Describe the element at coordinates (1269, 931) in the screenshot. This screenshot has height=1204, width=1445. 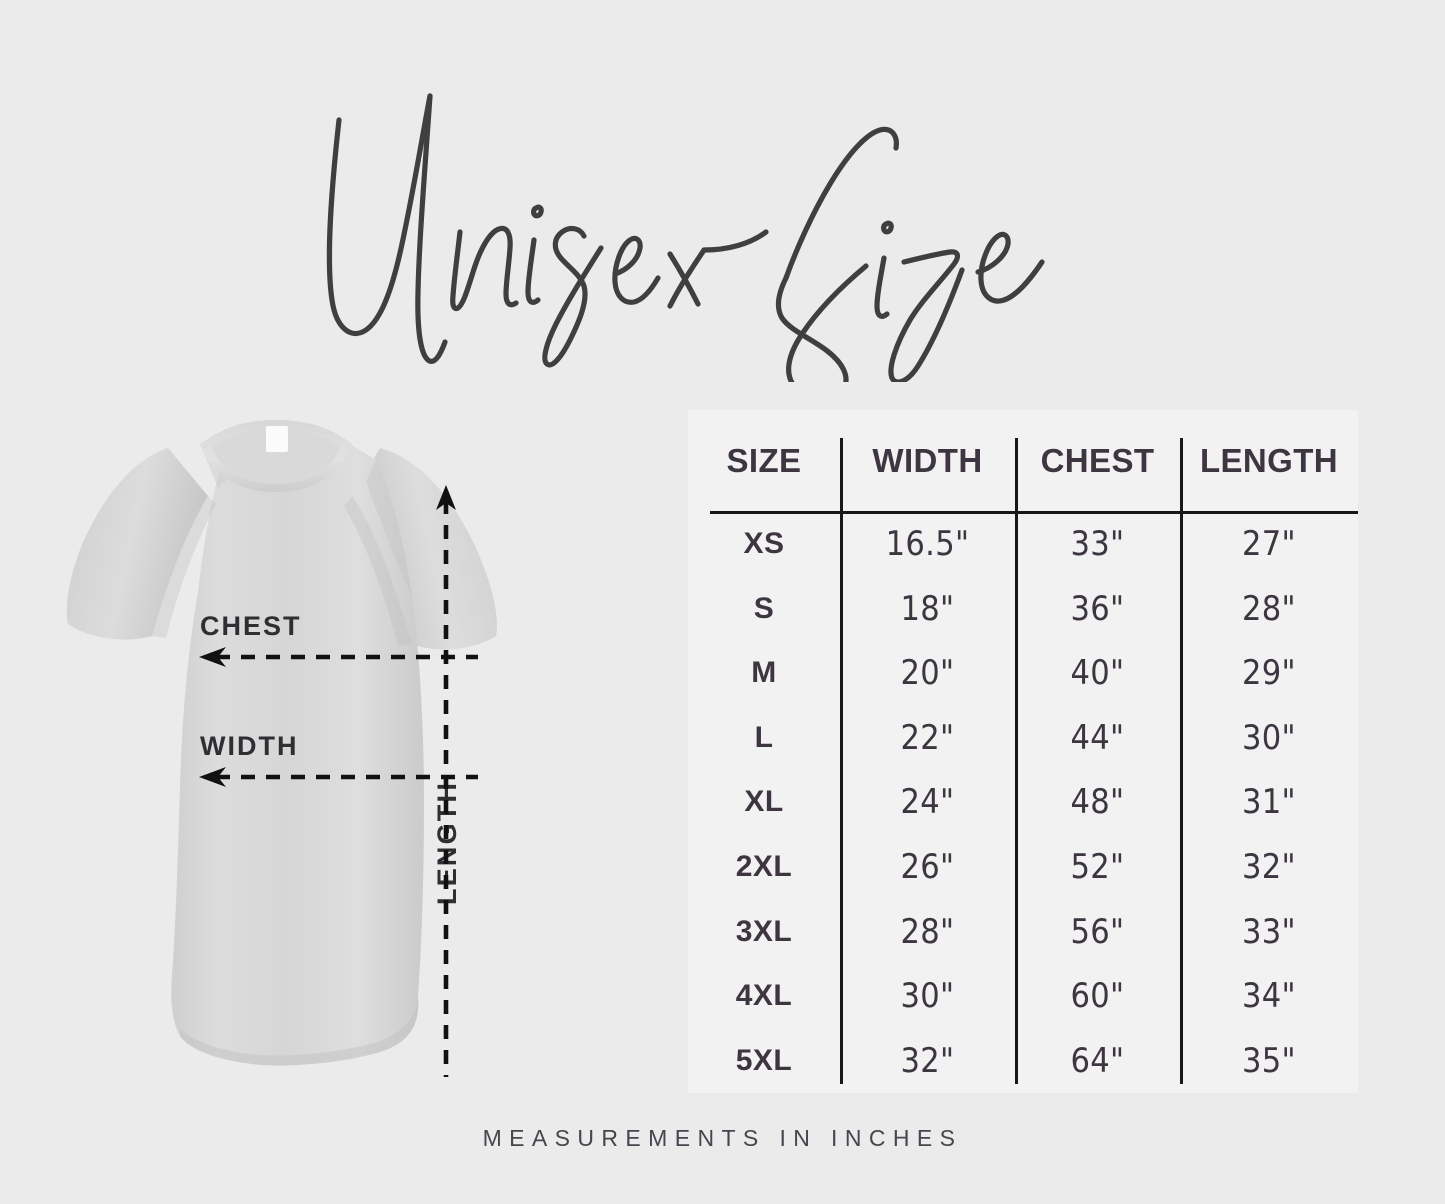
I see `cell-length: 33"` at that location.